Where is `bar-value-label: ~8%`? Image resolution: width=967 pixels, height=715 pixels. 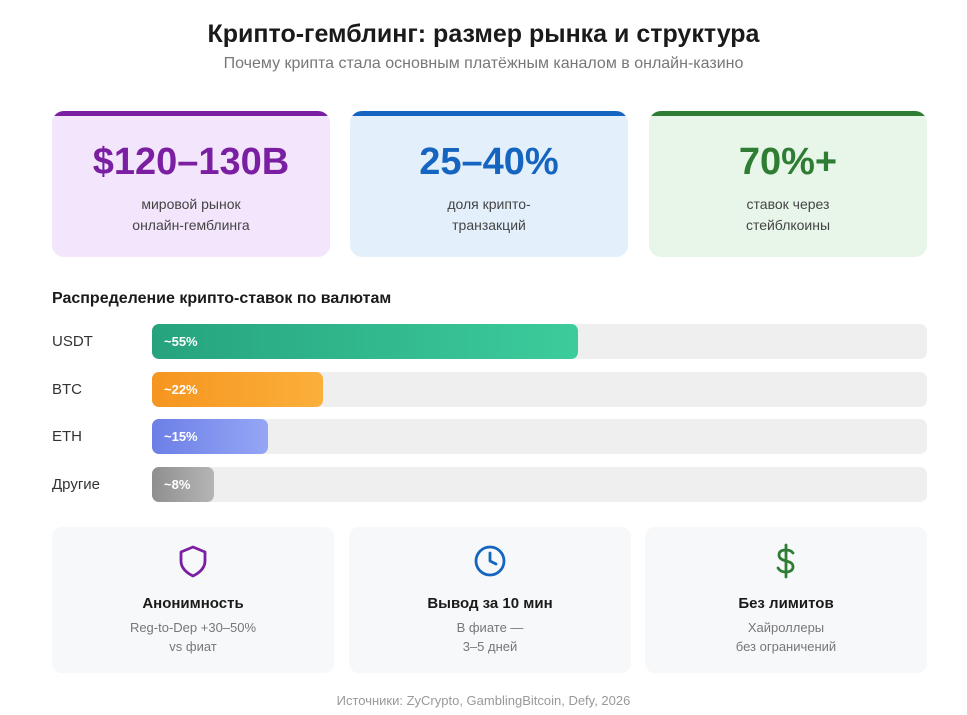
bar-value-label: ~8% is located at coordinates (177, 484).